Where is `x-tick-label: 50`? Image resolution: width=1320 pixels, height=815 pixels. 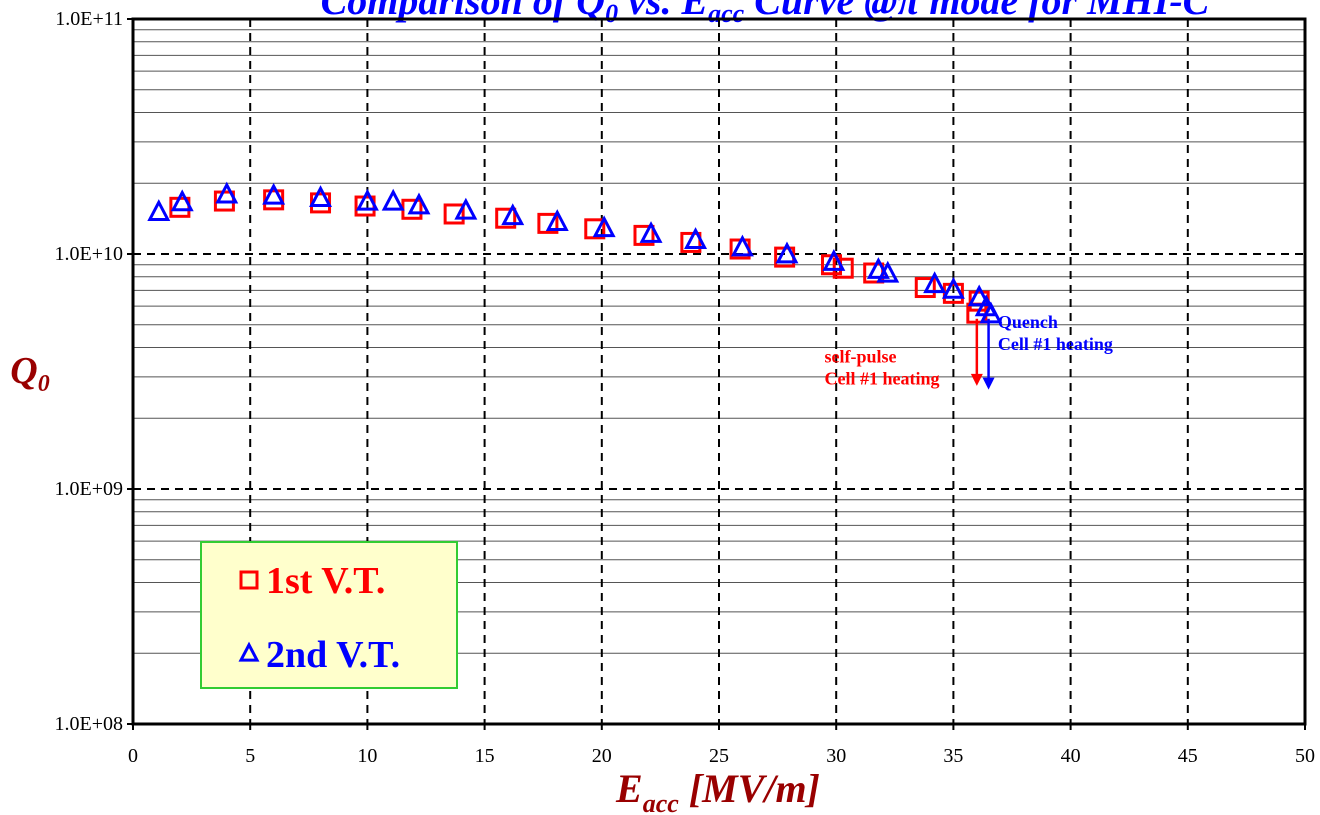 x-tick-label: 50 is located at coordinates (1305, 756).